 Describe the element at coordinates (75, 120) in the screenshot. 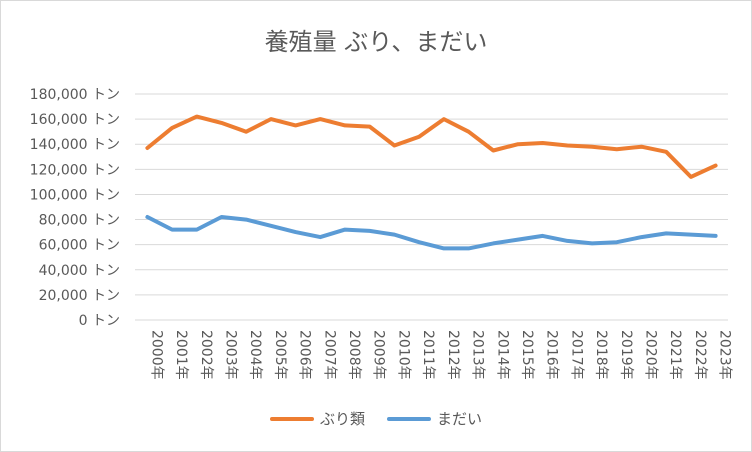

I see `y-tick-label: 160,000 トン` at that location.